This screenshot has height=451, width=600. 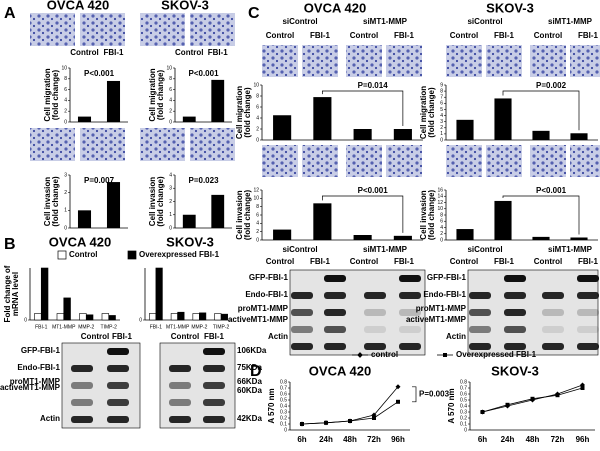 What do you see at coordinates (283, 382) in the screenshot?
I see `y-tick-label: 0.8` at bounding box center [283, 382].